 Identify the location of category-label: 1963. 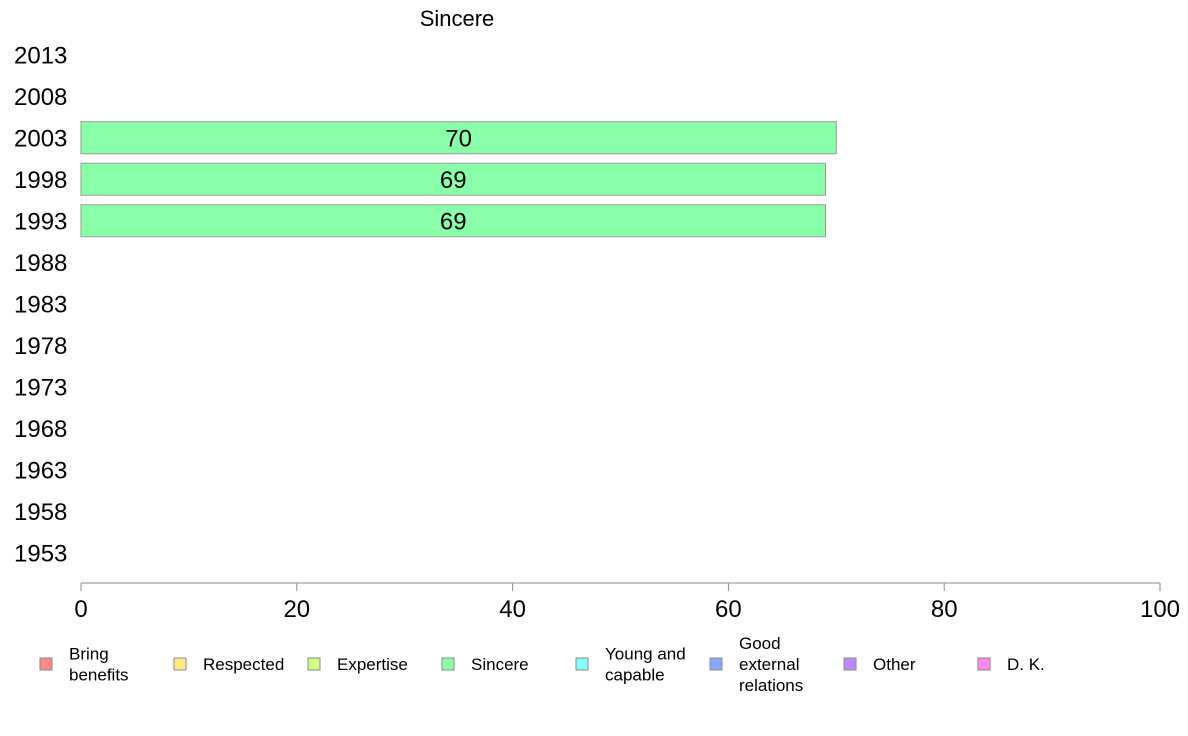
(40, 470).